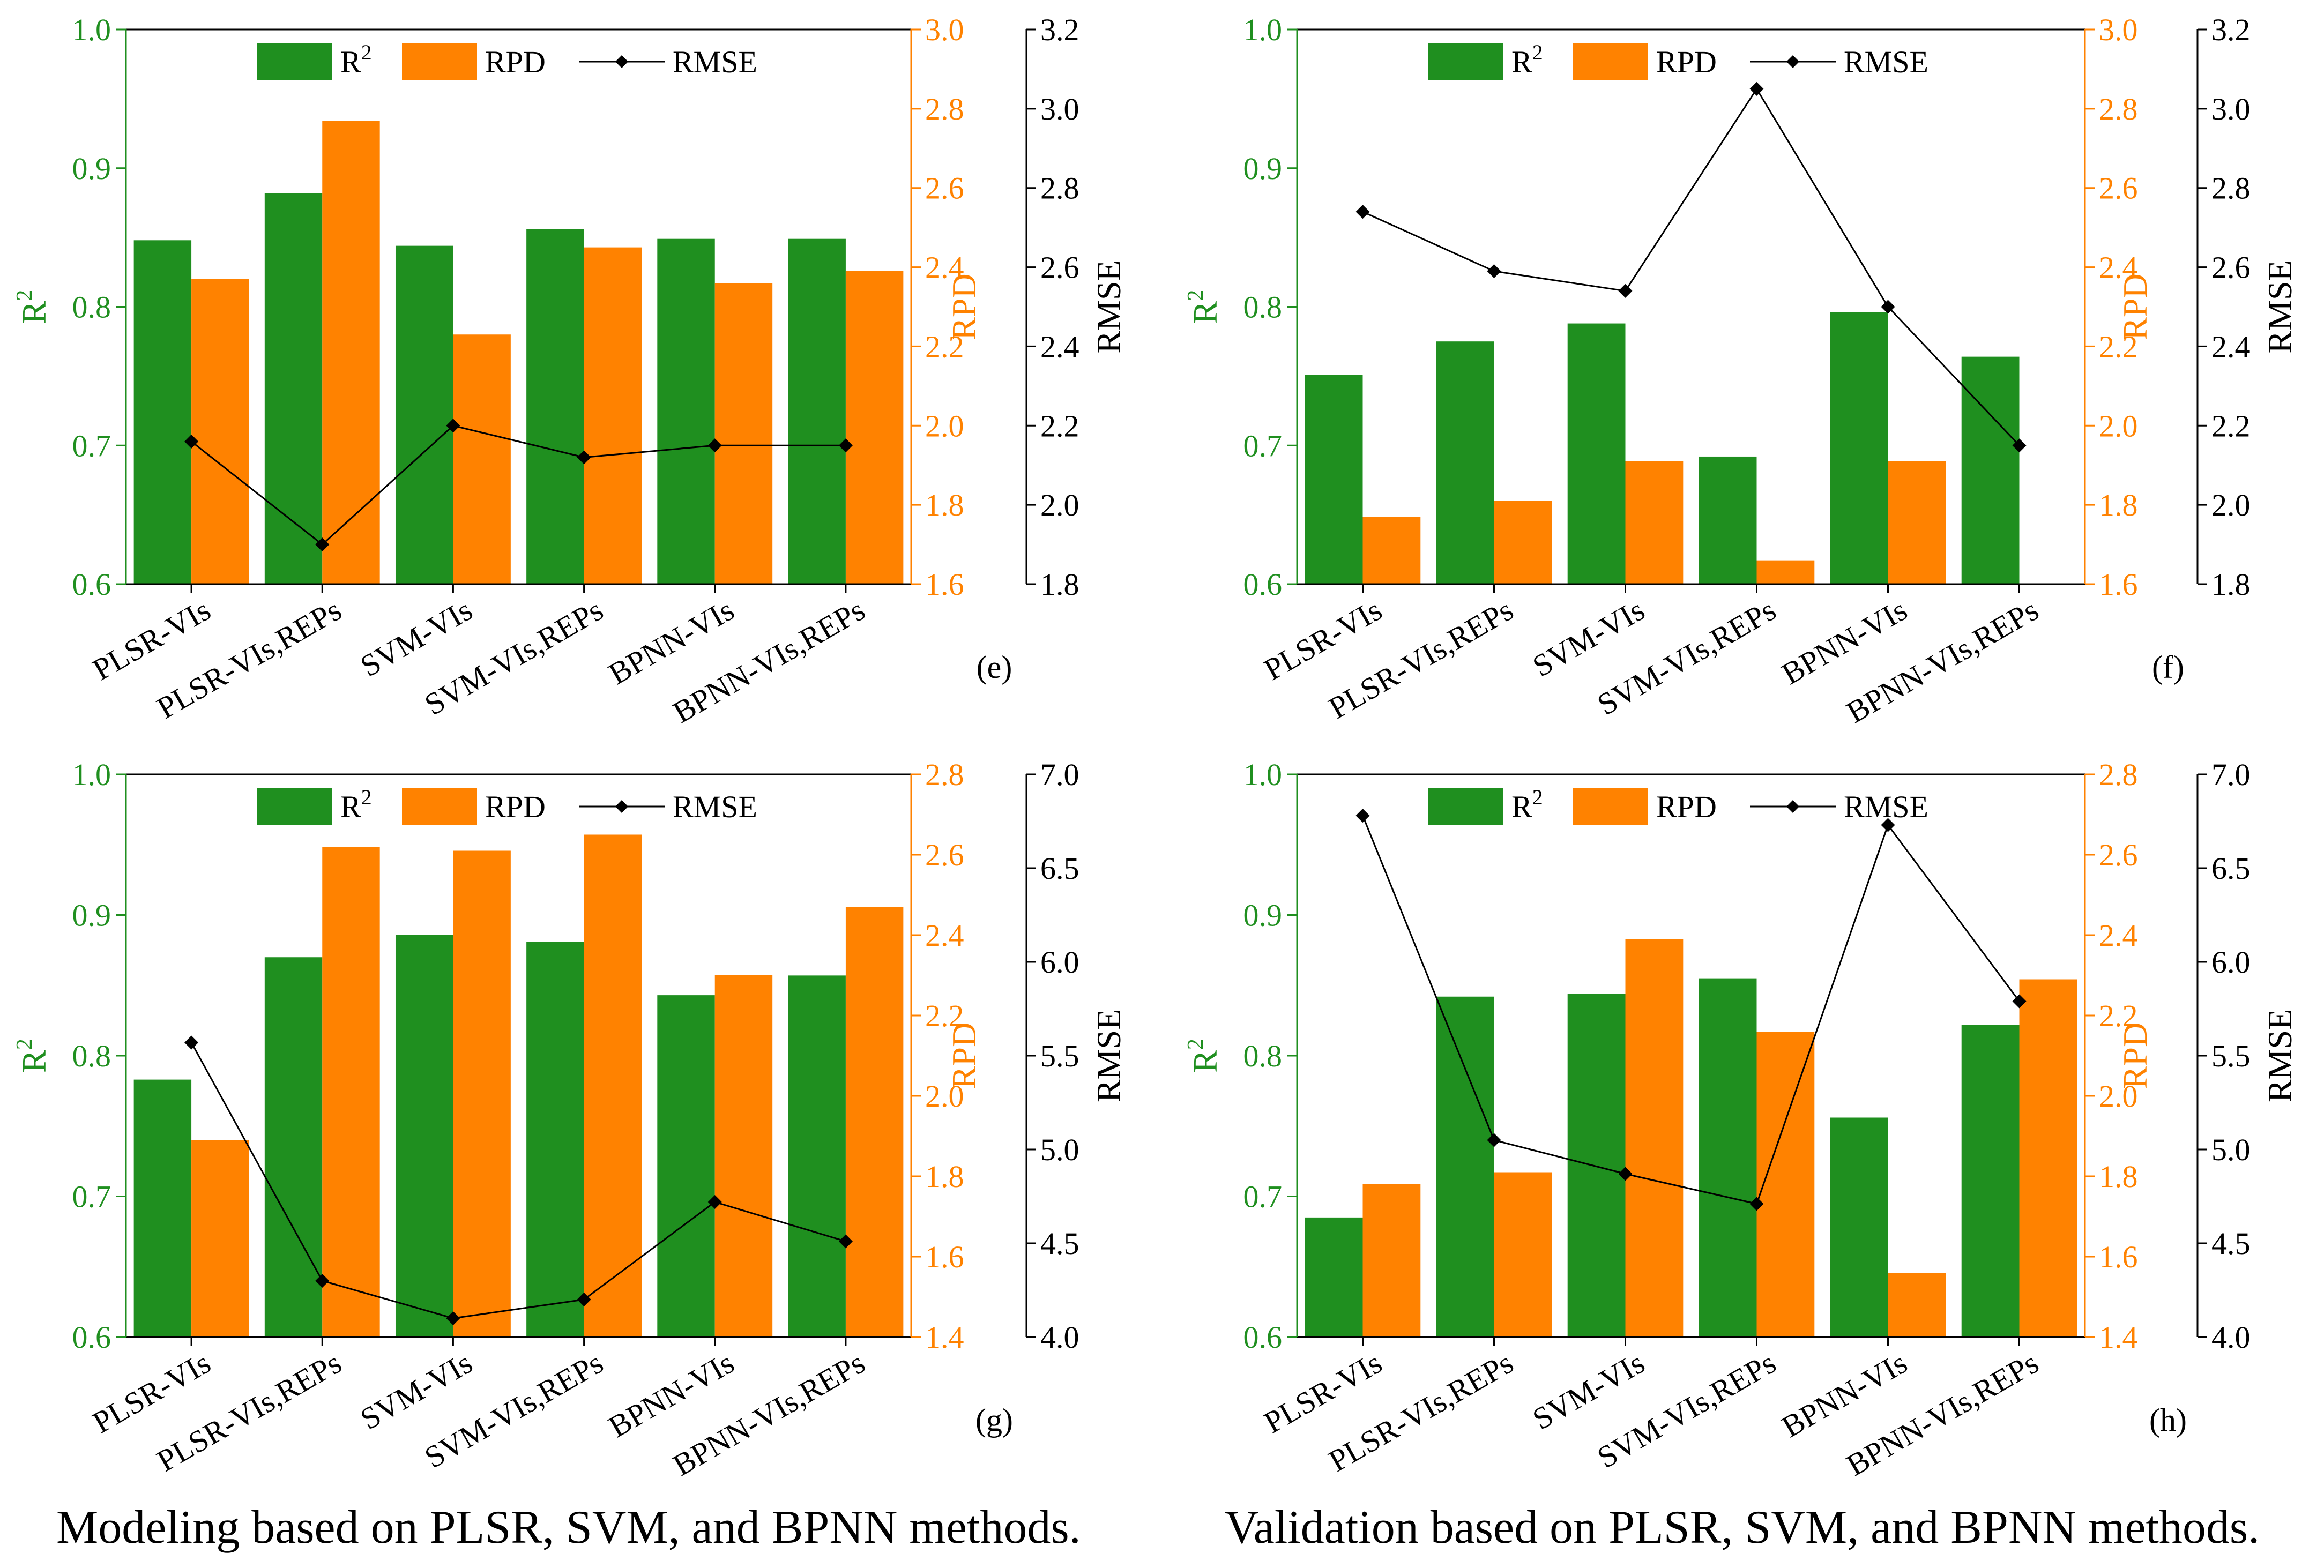 Image resolution: width=2324 pixels, height=1568 pixels. I want to click on rpd-tick-label: 2.2, so click(2118, 1016).